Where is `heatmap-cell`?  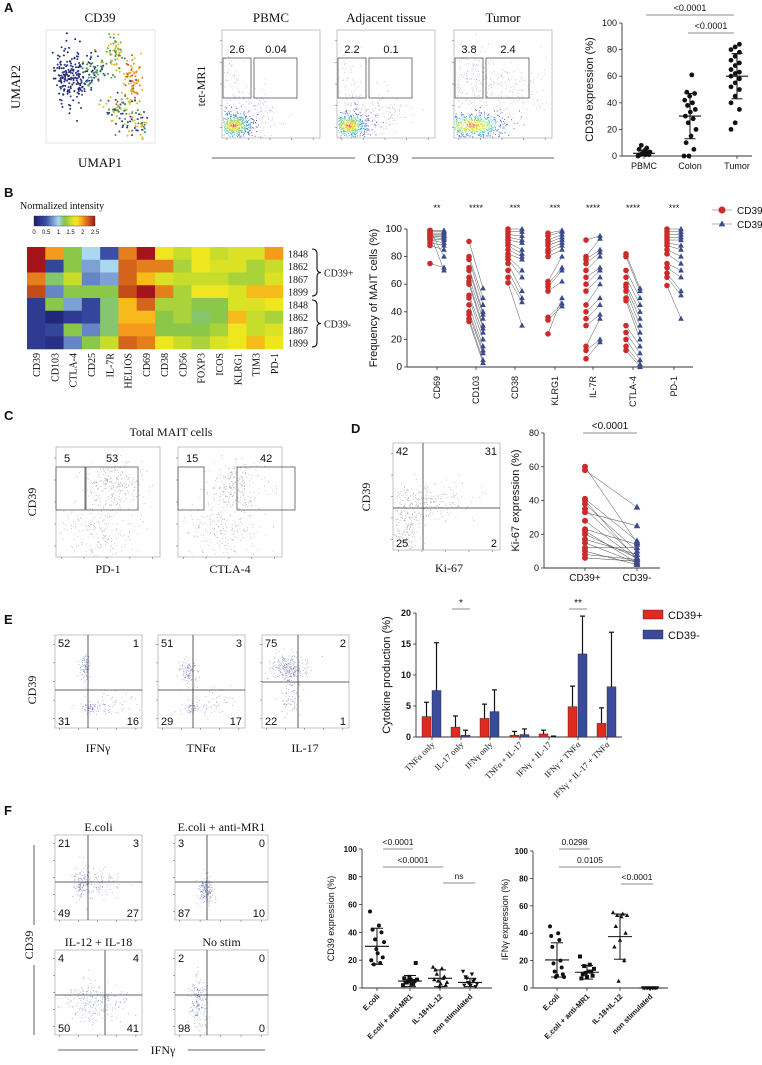
heatmap-cell is located at coordinates (128, 292).